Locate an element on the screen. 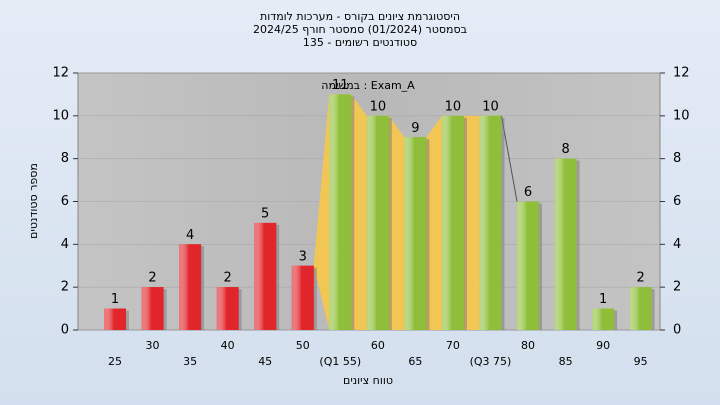 Image resolution: width=720 pixels, height=405 pixels. value-label: 5 is located at coordinates (265, 213).